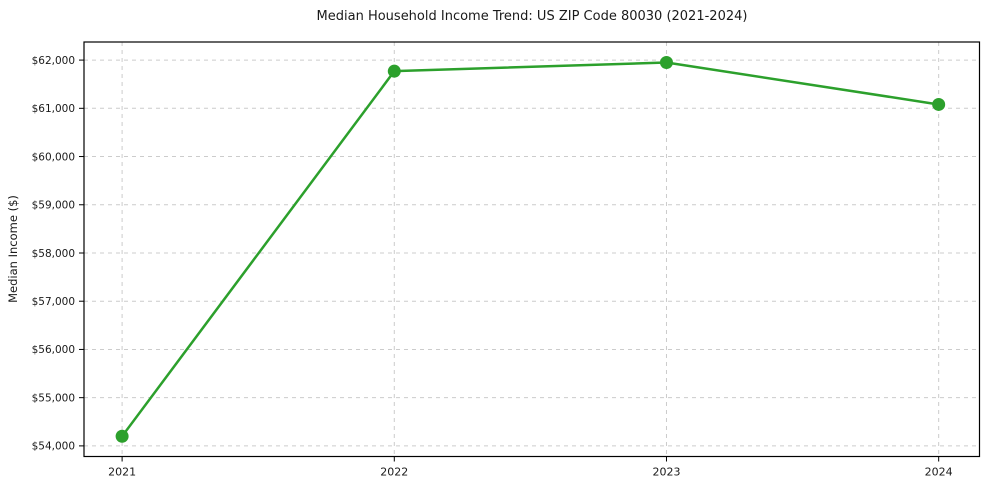  What do you see at coordinates (53, 109) in the screenshot?
I see `y-tick-label: $61,000` at bounding box center [53, 109].